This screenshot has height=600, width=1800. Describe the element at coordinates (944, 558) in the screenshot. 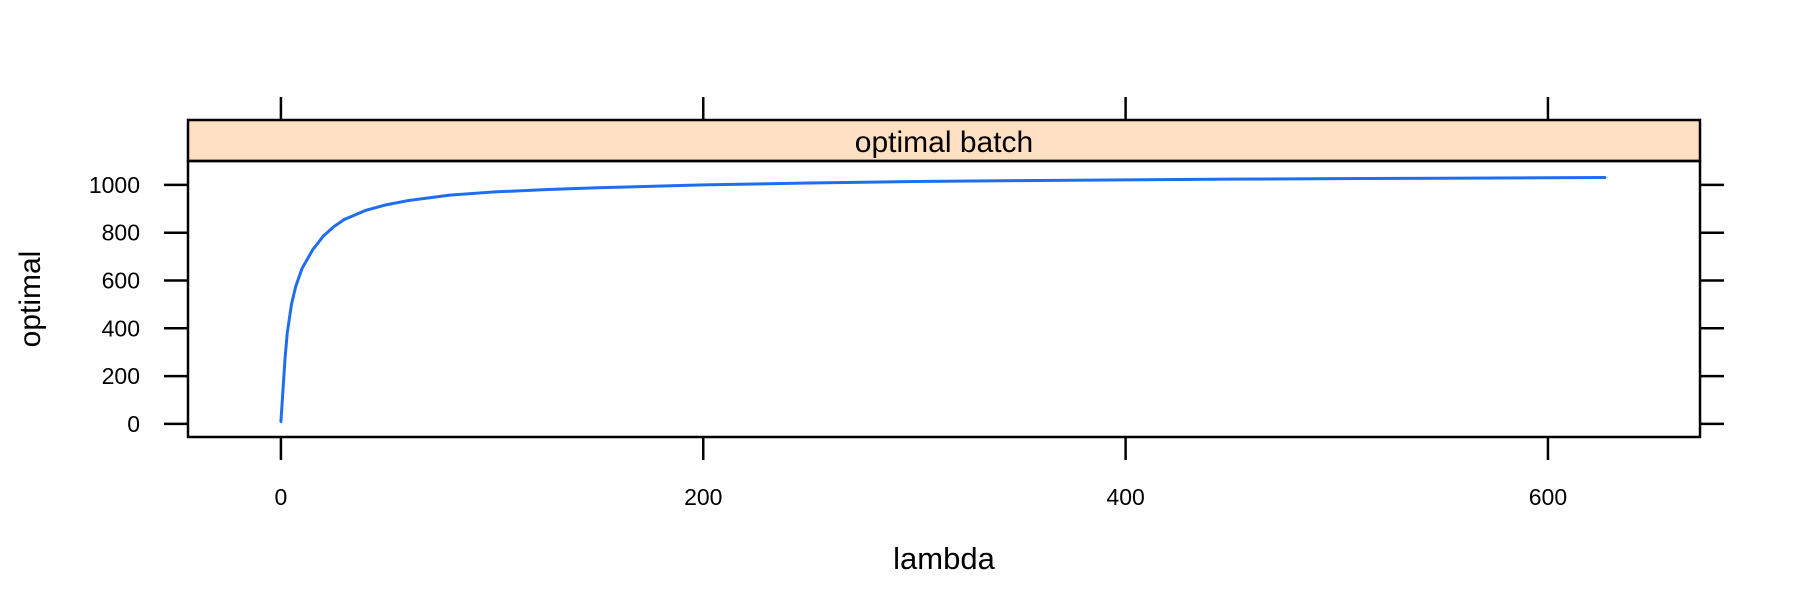

I see `x-axis-label: lambda` at that location.